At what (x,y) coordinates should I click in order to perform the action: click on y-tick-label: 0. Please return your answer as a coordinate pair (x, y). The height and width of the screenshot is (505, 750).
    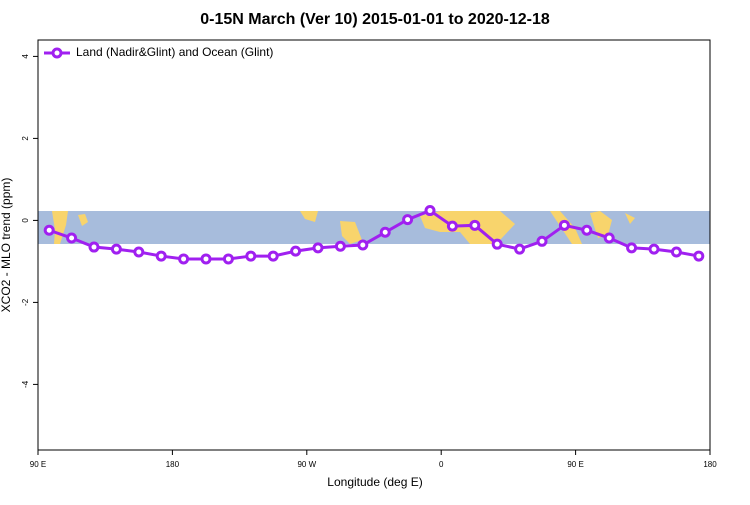
    Looking at the image, I should click on (25, 220).